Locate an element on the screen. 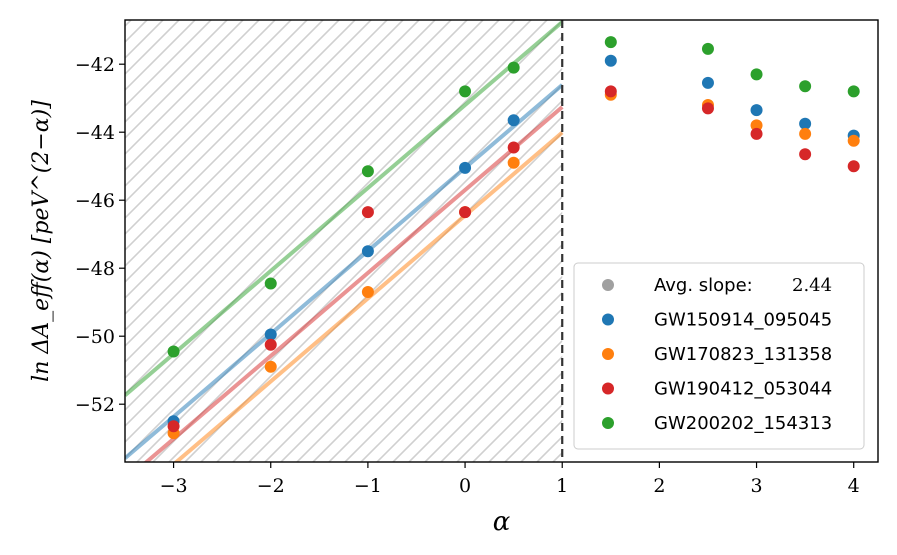 The image size is (897, 555). x-tick-label: 1 is located at coordinates (562, 486).